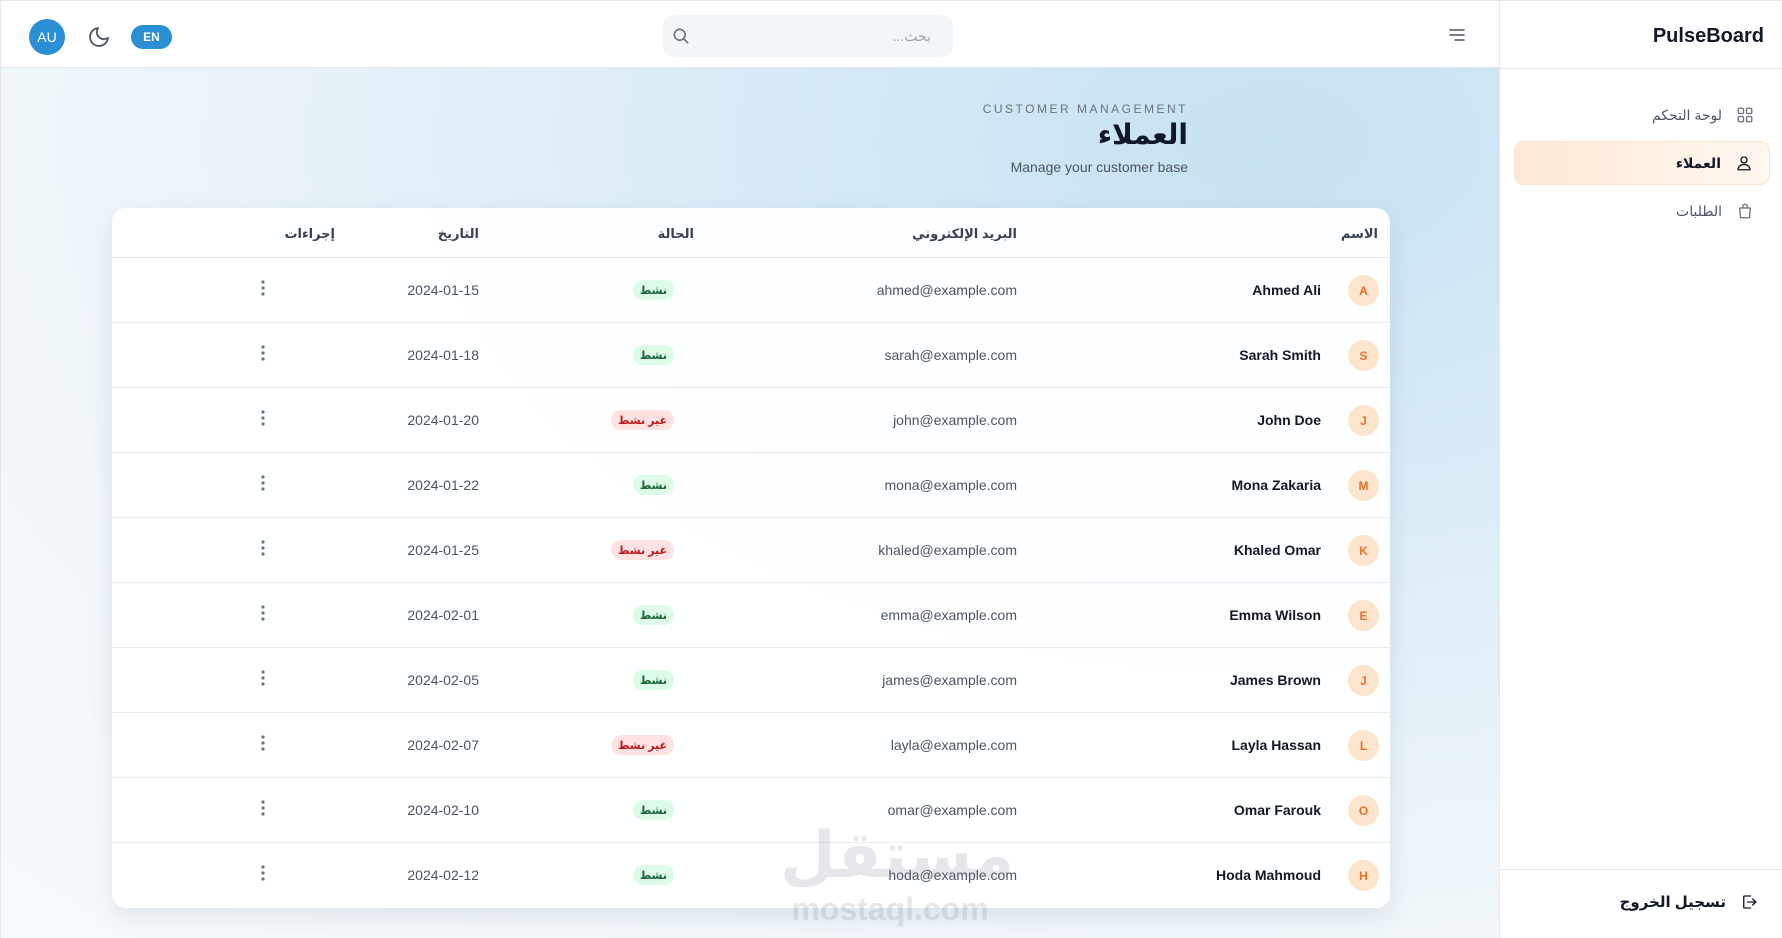  I want to click on customer-date: 2024-02-01, so click(443, 615).